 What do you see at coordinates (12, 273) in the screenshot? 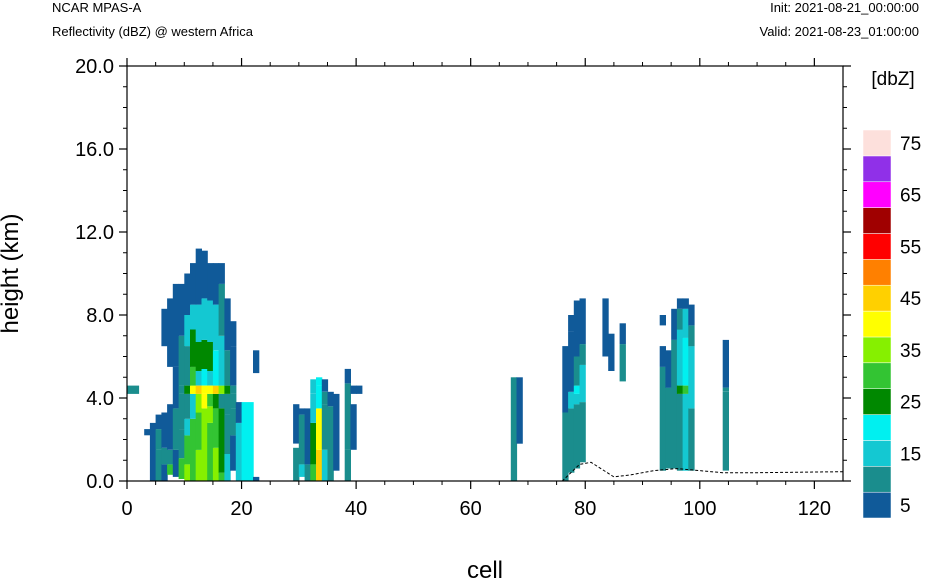
I see `y-axis-title: height (km)` at bounding box center [12, 273].